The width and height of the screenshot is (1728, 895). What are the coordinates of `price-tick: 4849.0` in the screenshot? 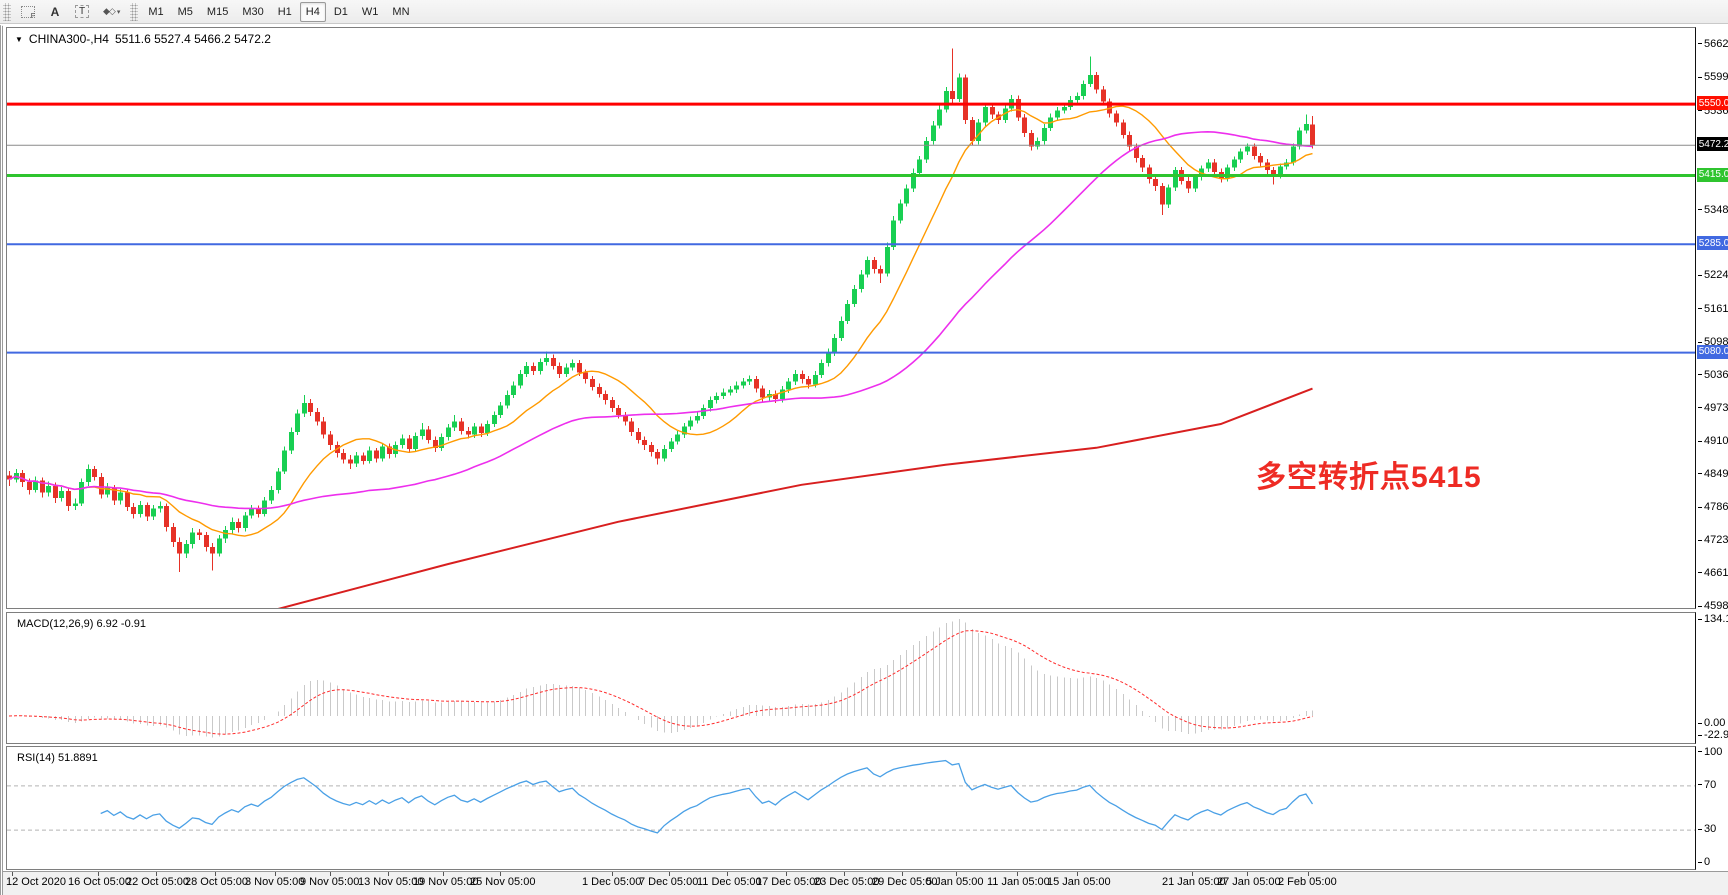 It's located at (1713, 474).